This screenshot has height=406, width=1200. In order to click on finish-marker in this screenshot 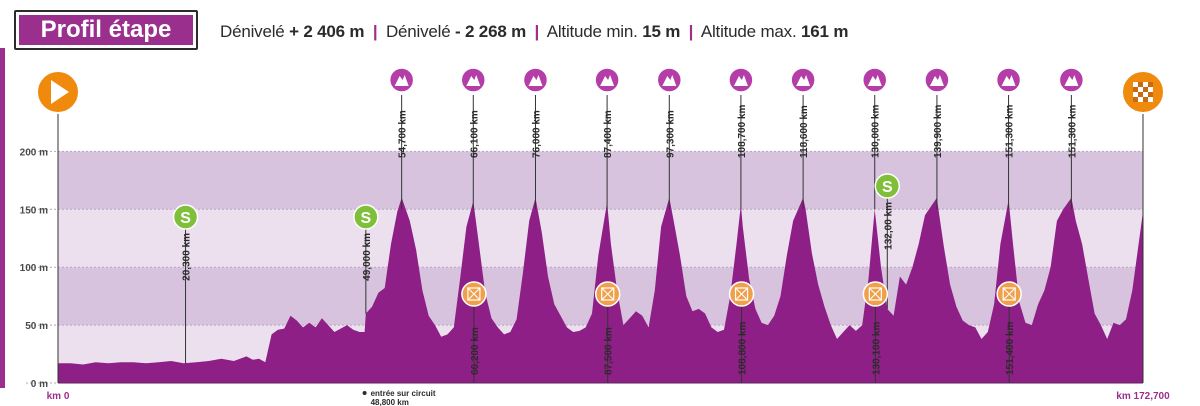, I will do `click(1143, 92)`.